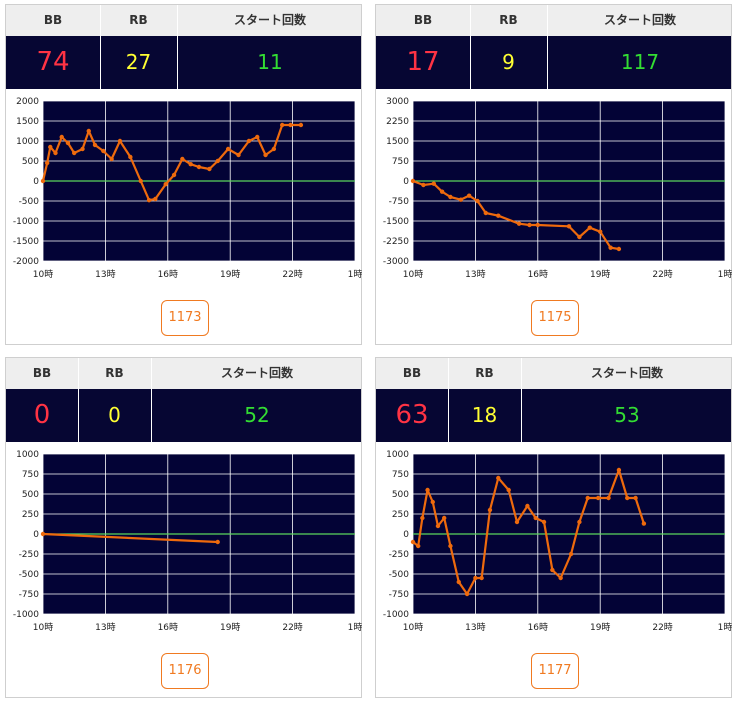 This screenshot has width=738, height=704. Describe the element at coordinates (640, 62) in the screenshot. I see `start-count-value: 117` at that location.